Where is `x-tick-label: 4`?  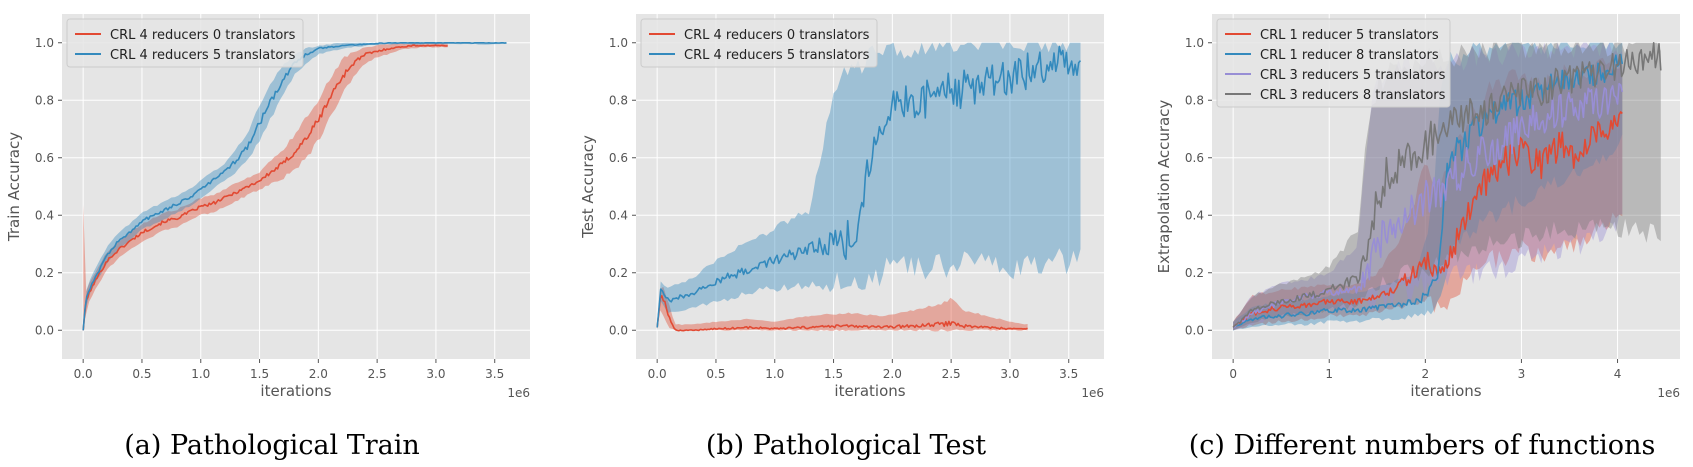 x-tick-label: 4 is located at coordinates (1618, 374).